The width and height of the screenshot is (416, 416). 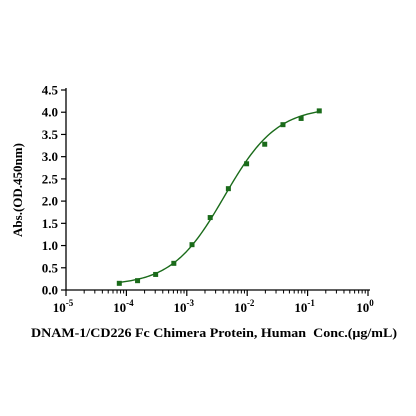 I want to click on y-tick-label: 1.5, so click(x=50, y=223).